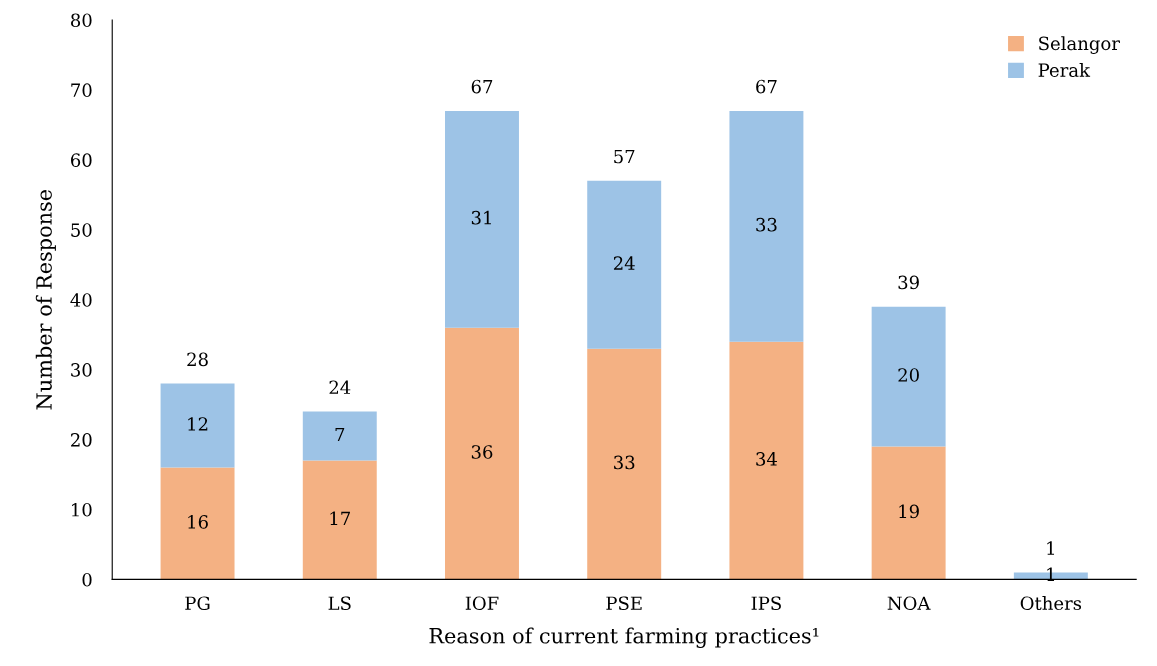 The width and height of the screenshot is (1157, 666). Describe the element at coordinates (766, 603) in the screenshot. I see `x-tick-label: IPS` at that location.